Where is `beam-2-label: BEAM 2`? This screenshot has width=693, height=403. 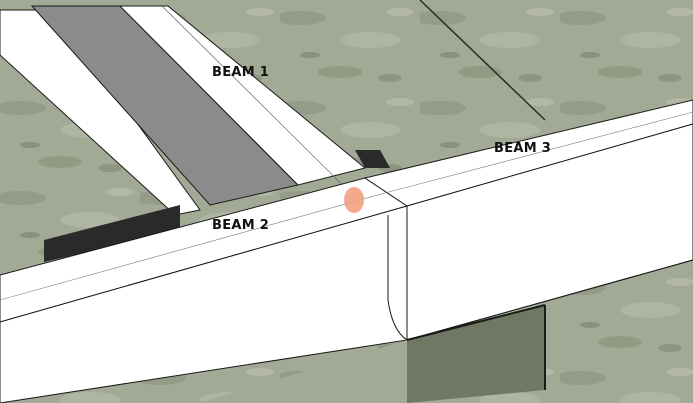 beam-2-label: BEAM 2 is located at coordinates (241, 225).